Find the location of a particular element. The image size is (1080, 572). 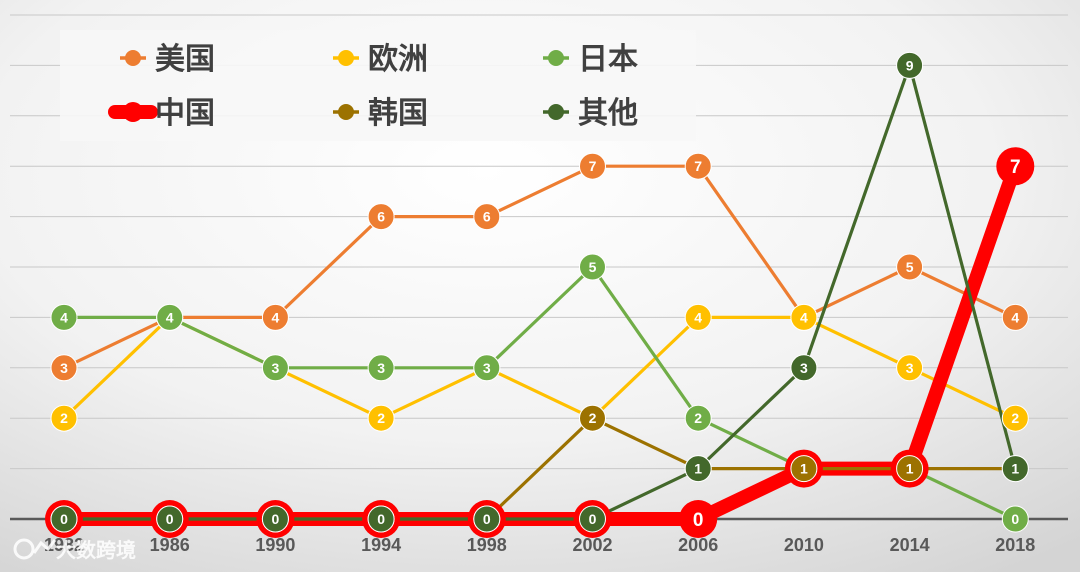

legend-entry-4: 韩国 is located at coordinates (380, 113).